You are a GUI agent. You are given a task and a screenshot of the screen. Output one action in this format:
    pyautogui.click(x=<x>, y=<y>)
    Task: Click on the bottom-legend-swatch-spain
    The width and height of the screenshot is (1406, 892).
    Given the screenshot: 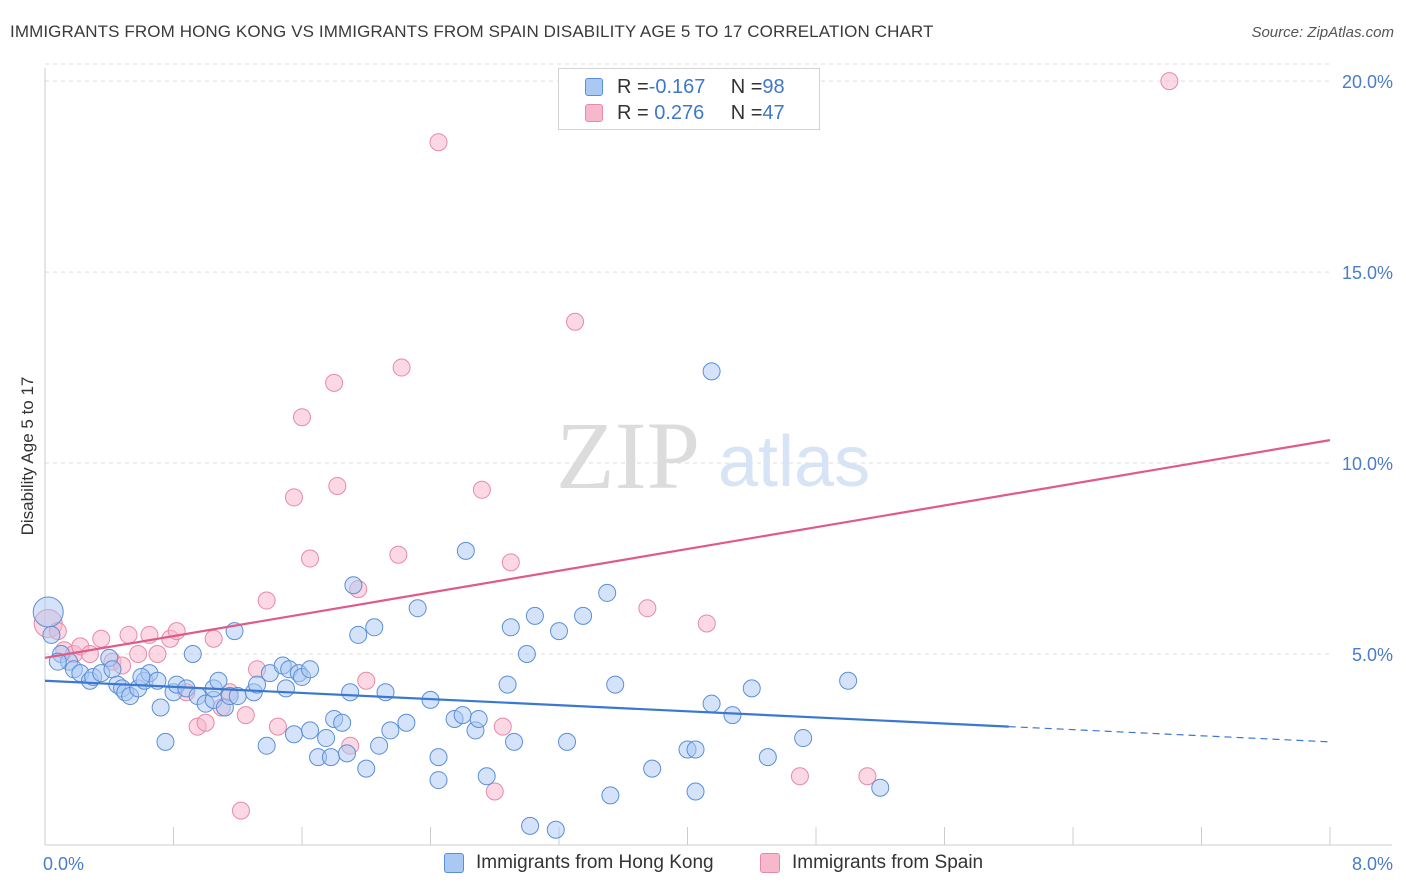 What is the action you would take?
    pyautogui.click(x=770, y=863)
    